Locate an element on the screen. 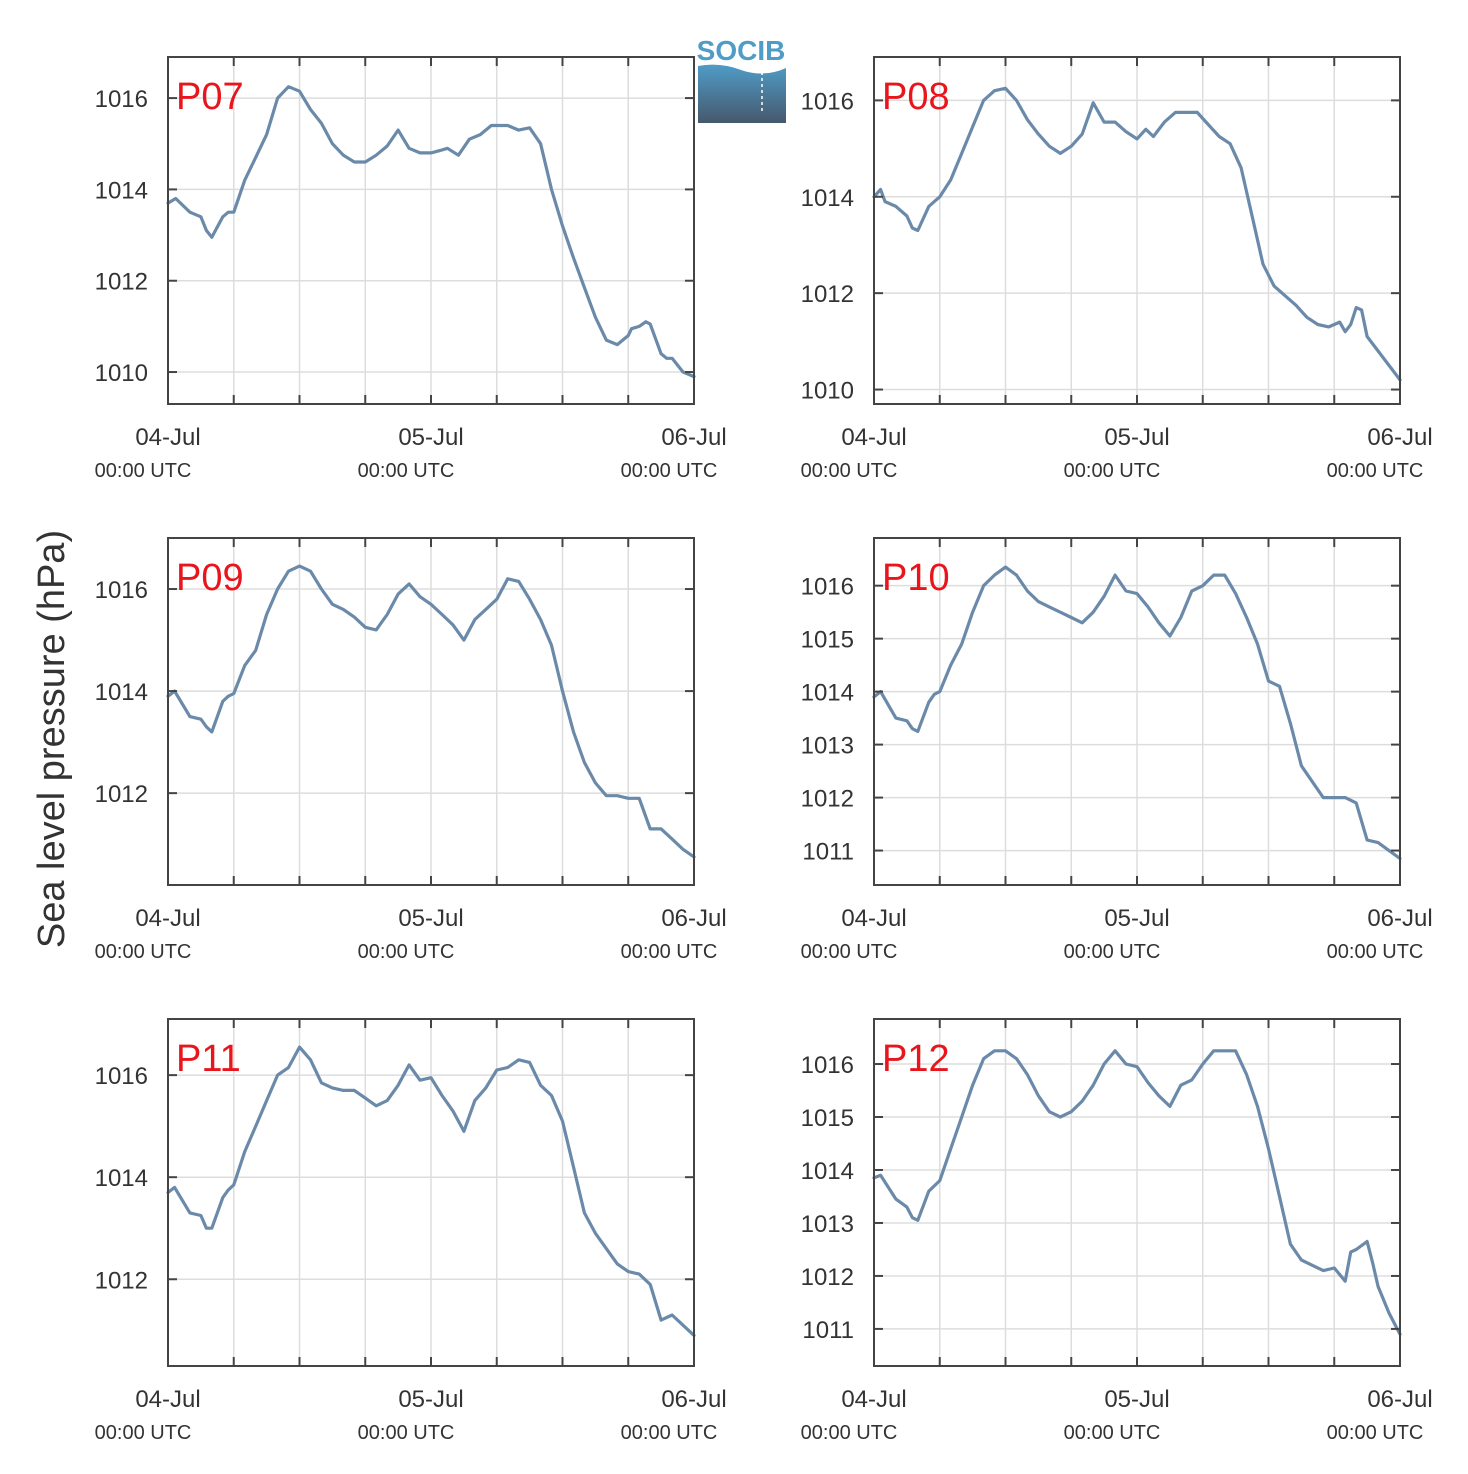  station-label: P07 is located at coordinates (210, 97).